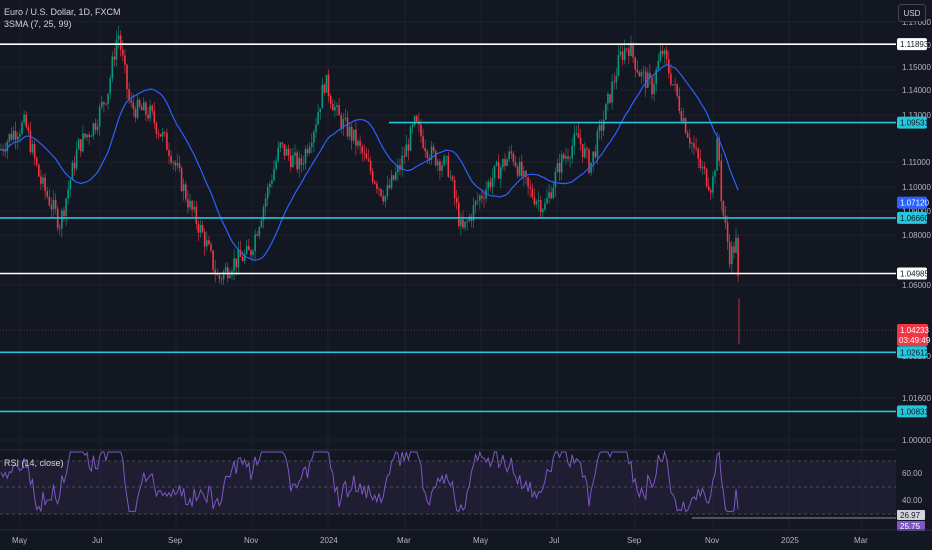 The image size is (932, 550). I want to click on price-tick-label: 1.10000, so click(916, 187).